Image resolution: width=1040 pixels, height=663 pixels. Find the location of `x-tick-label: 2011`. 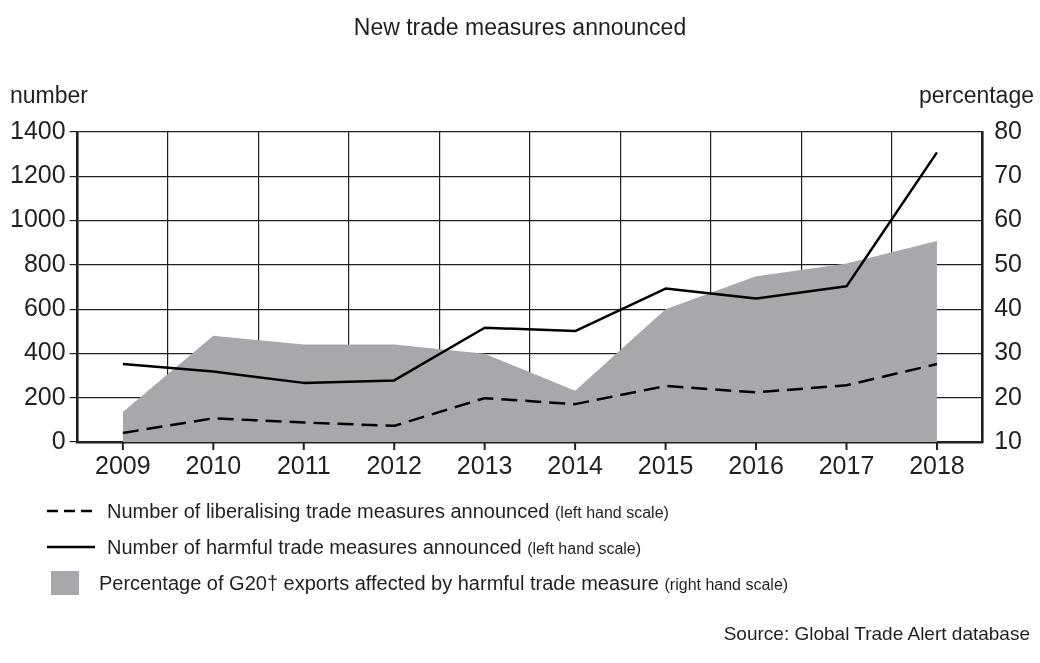

x-tick-label: 2011 is located at coordinates (303, 464).